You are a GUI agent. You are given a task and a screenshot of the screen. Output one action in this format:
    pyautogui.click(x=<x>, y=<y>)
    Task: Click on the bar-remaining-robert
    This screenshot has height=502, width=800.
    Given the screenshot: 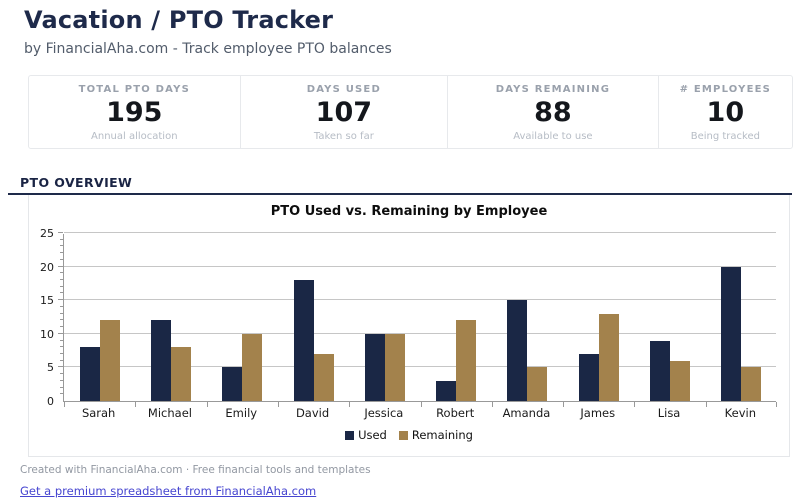 What is the action you would take?
    pyautogui.click(x=466, y=360)
    